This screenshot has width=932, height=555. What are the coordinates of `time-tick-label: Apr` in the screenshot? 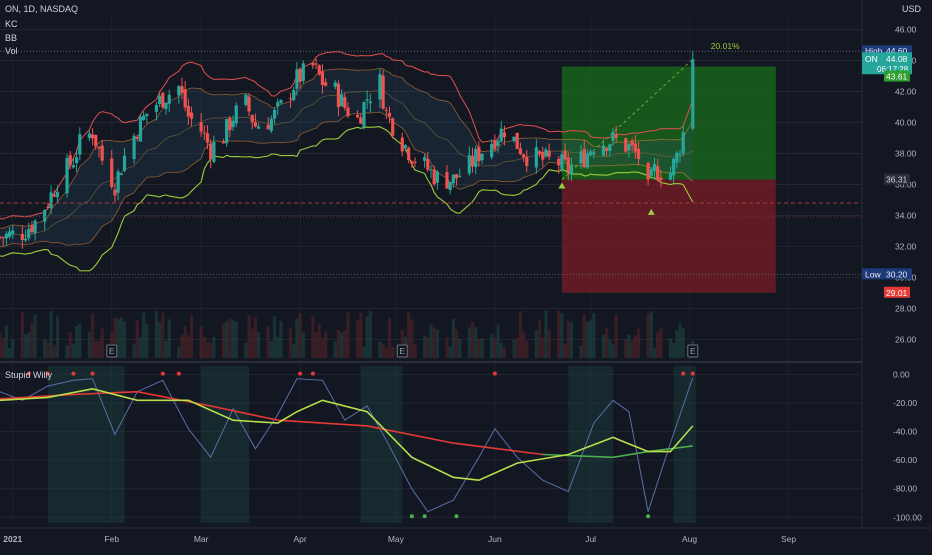 It's located at (299, 539).